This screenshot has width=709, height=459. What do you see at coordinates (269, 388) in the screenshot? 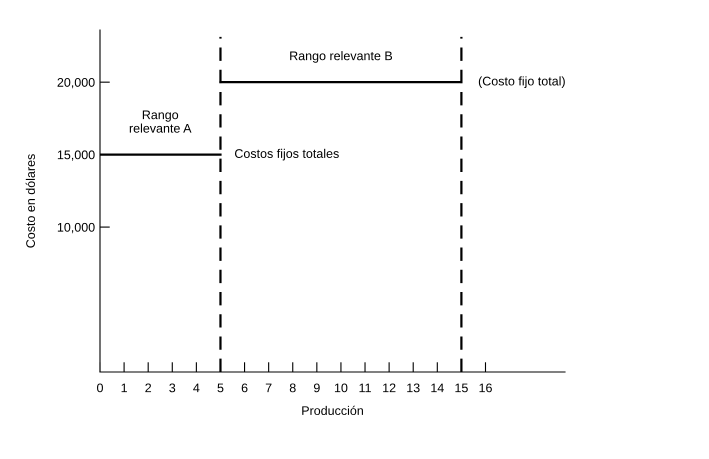
I see `x-tick-label: 7` at bounding box center [269, 388].